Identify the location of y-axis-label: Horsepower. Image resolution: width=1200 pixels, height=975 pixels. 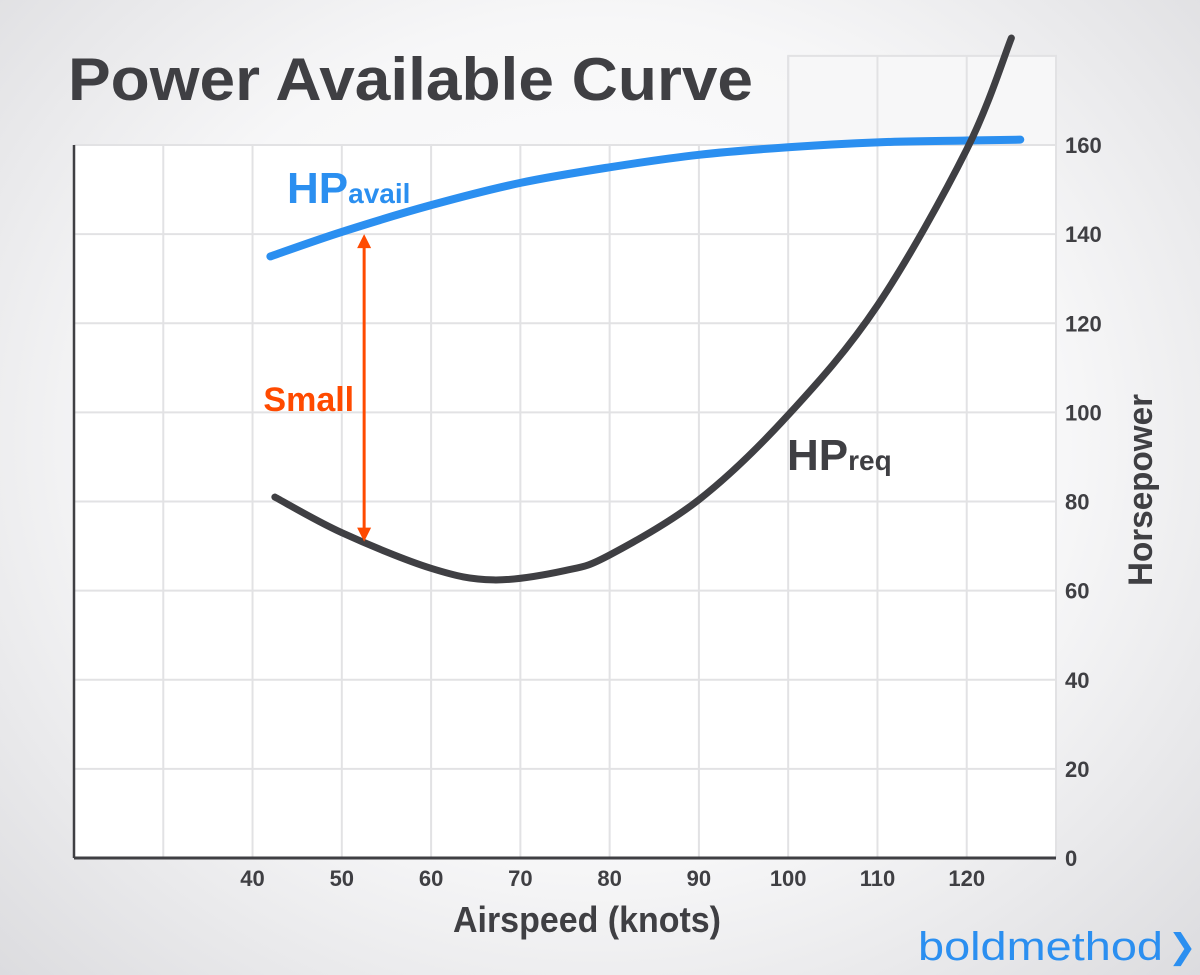
(1141, 490).